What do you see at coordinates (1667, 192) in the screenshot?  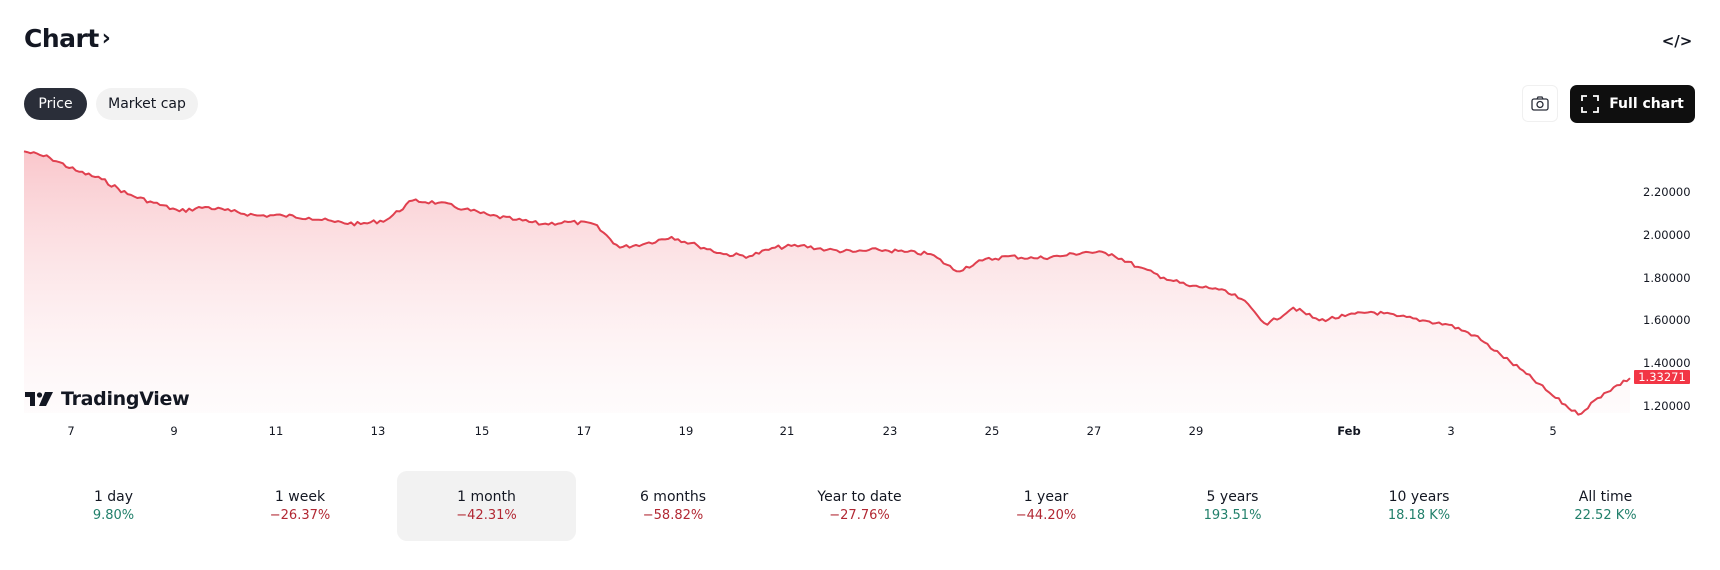 I see `y-axis-tick-label: 2.20000` at bounding box center [1667, 192].